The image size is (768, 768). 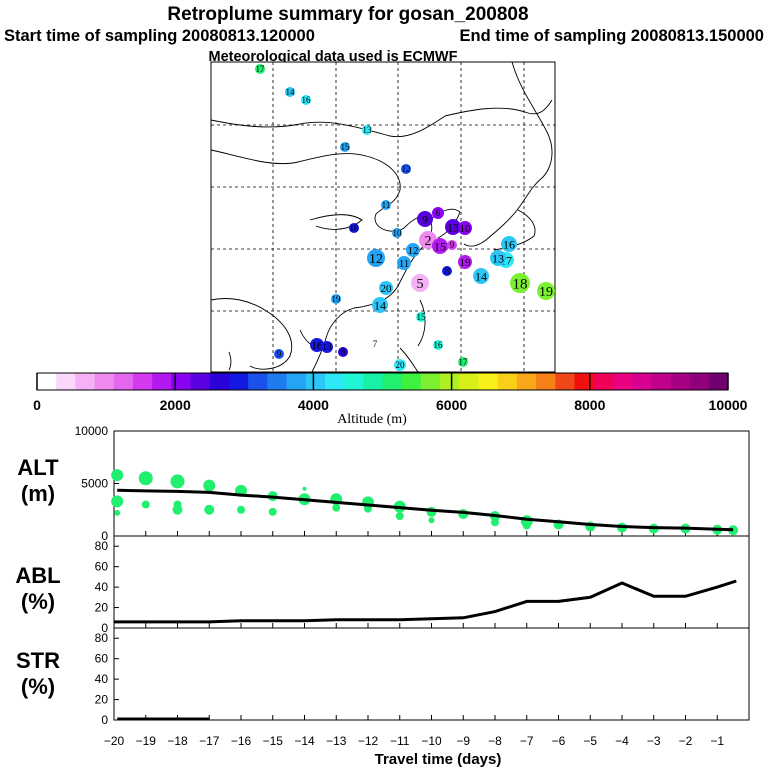 I want to click on map-marker-label: 9, so click(x=279, y=354).